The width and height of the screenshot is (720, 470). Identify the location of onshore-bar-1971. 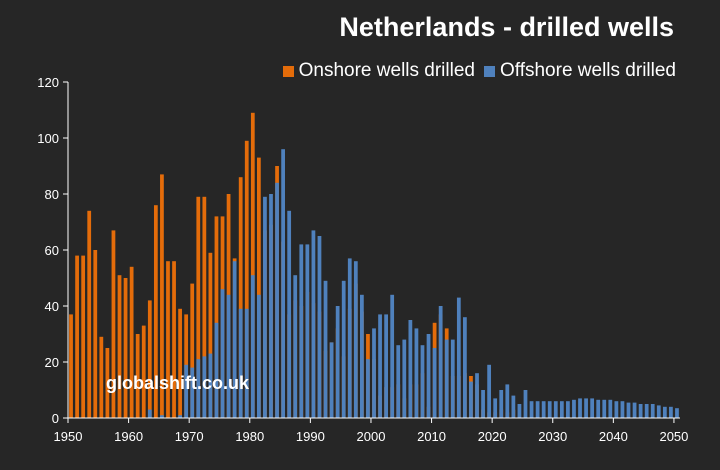
(198, 307).